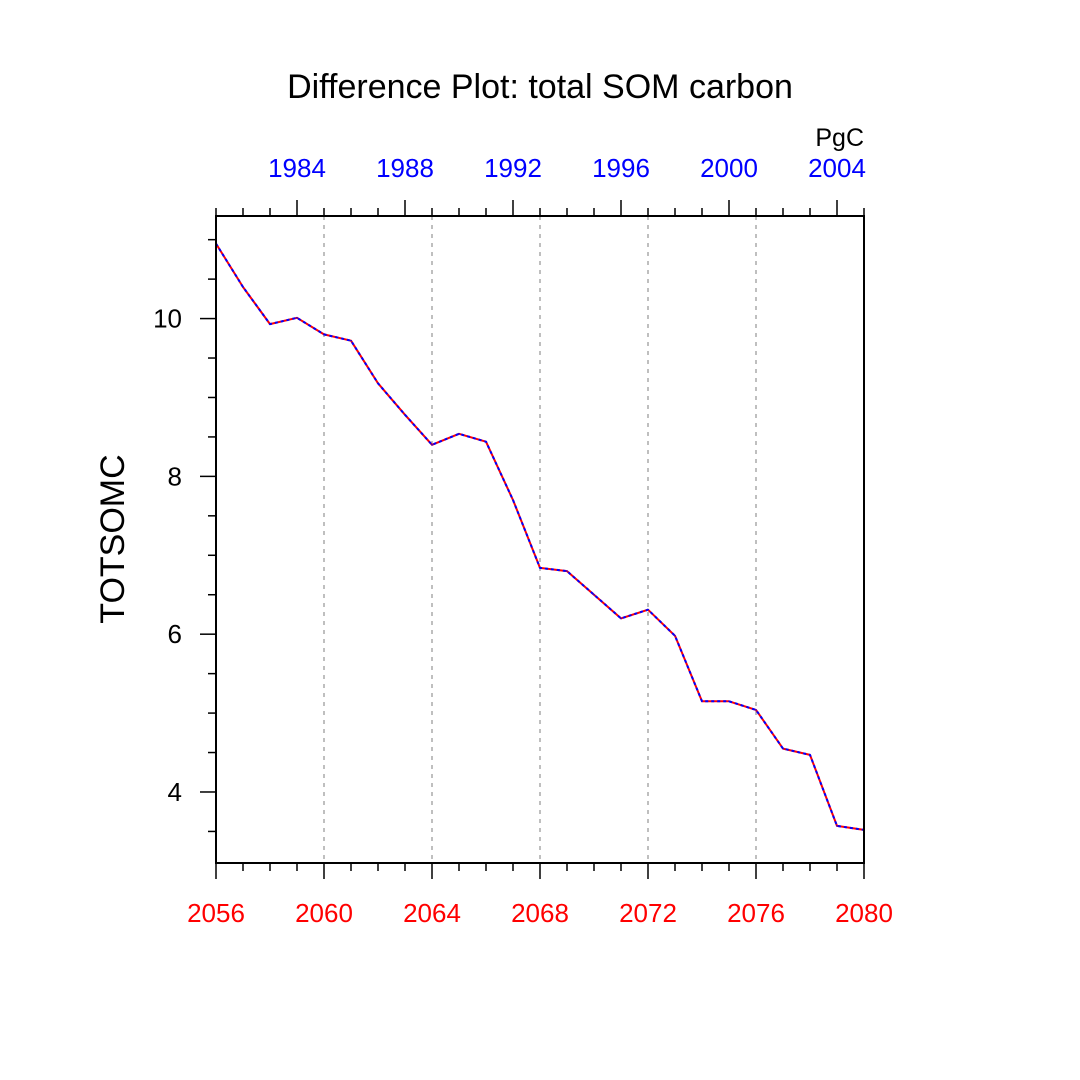  What do you see at coordinates (378, 383) in the screenshot?
I see `data-point-2062` at bounding box center [378, 383].